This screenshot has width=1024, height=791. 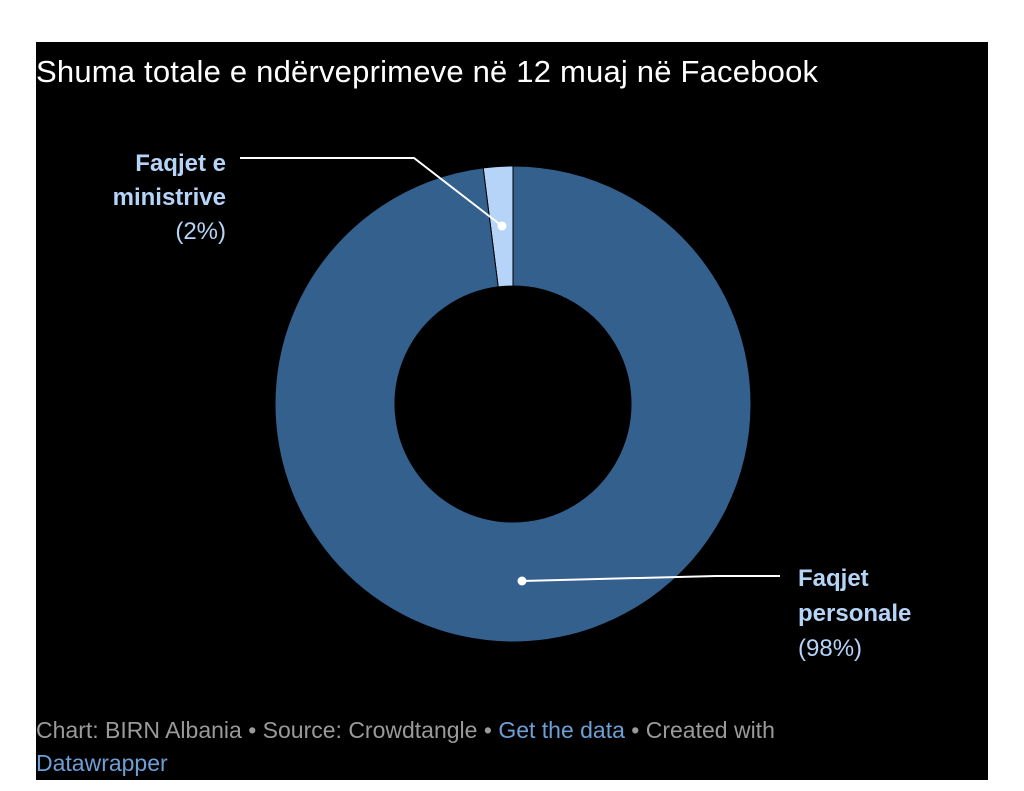 What do you see at coordinates (102, 763) in the screenshot?
I see `datawrapper-link: Datawrapper` at bounding box center [102, 763].